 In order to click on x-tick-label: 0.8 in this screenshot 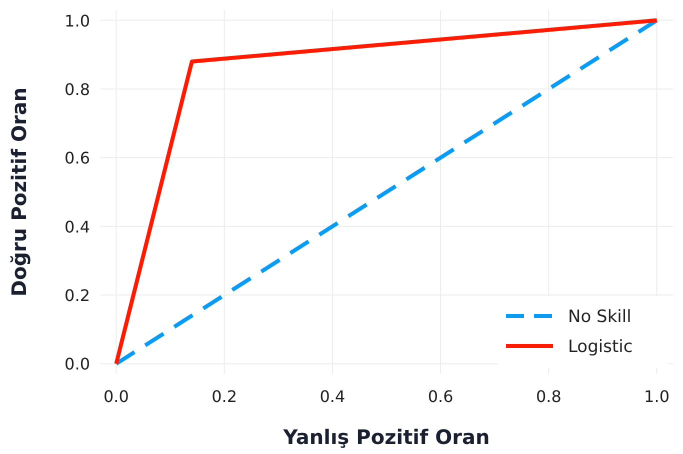, I will do `click(549, 396)`.